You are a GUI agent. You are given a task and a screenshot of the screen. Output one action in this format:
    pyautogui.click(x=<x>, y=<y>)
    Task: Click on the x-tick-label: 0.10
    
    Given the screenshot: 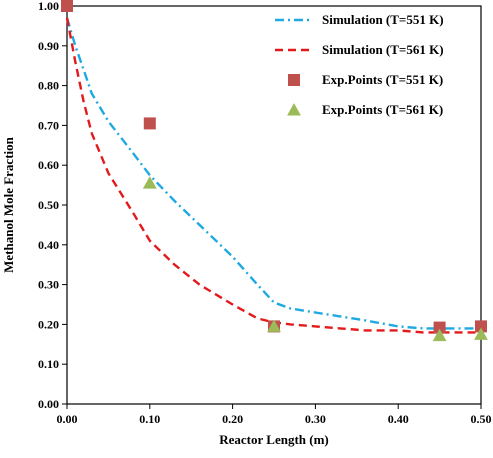 What is the action you would take?
    pyautogui.click(x=149, y=419)
    